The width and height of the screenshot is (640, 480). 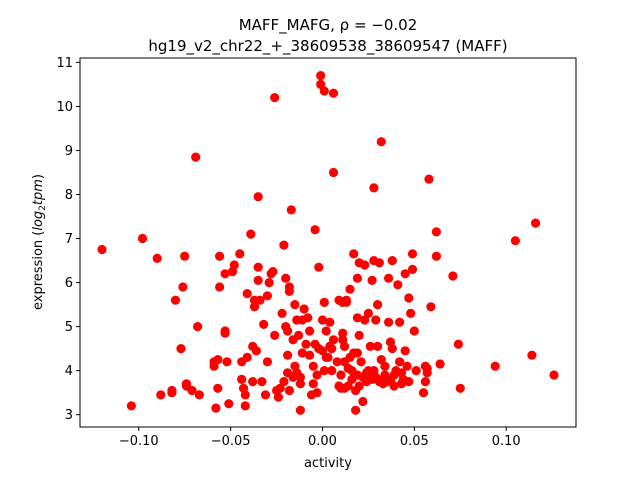 I want to click on chart-title-line1: MAFF_MAFG, ρ = −0.02, so click(x=328, y=25).